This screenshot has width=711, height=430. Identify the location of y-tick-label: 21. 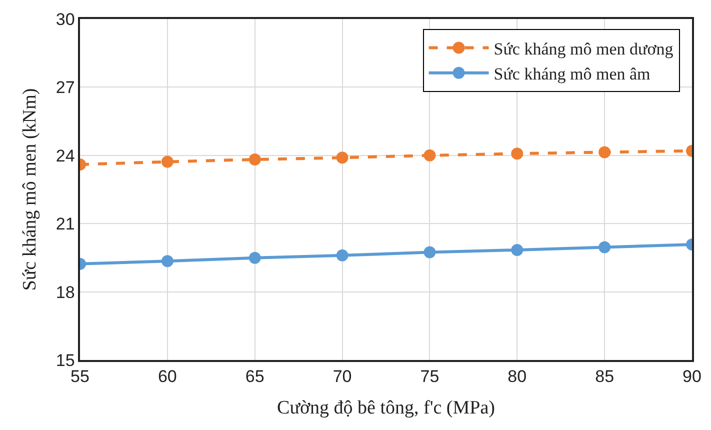
(65, 224).